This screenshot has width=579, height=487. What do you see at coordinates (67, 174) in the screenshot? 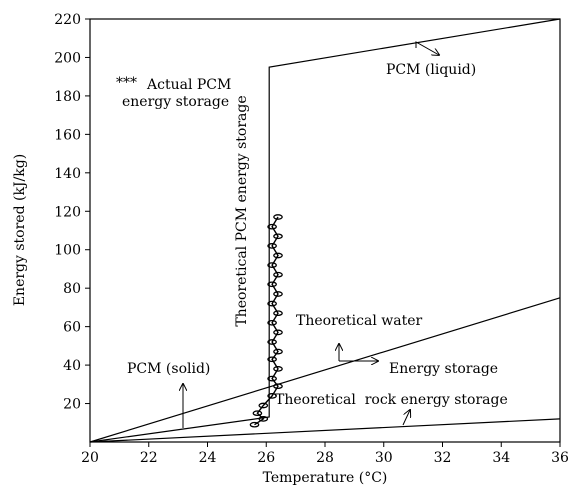
I see `y-tick-label: 140` at bounding box center [67, 174].